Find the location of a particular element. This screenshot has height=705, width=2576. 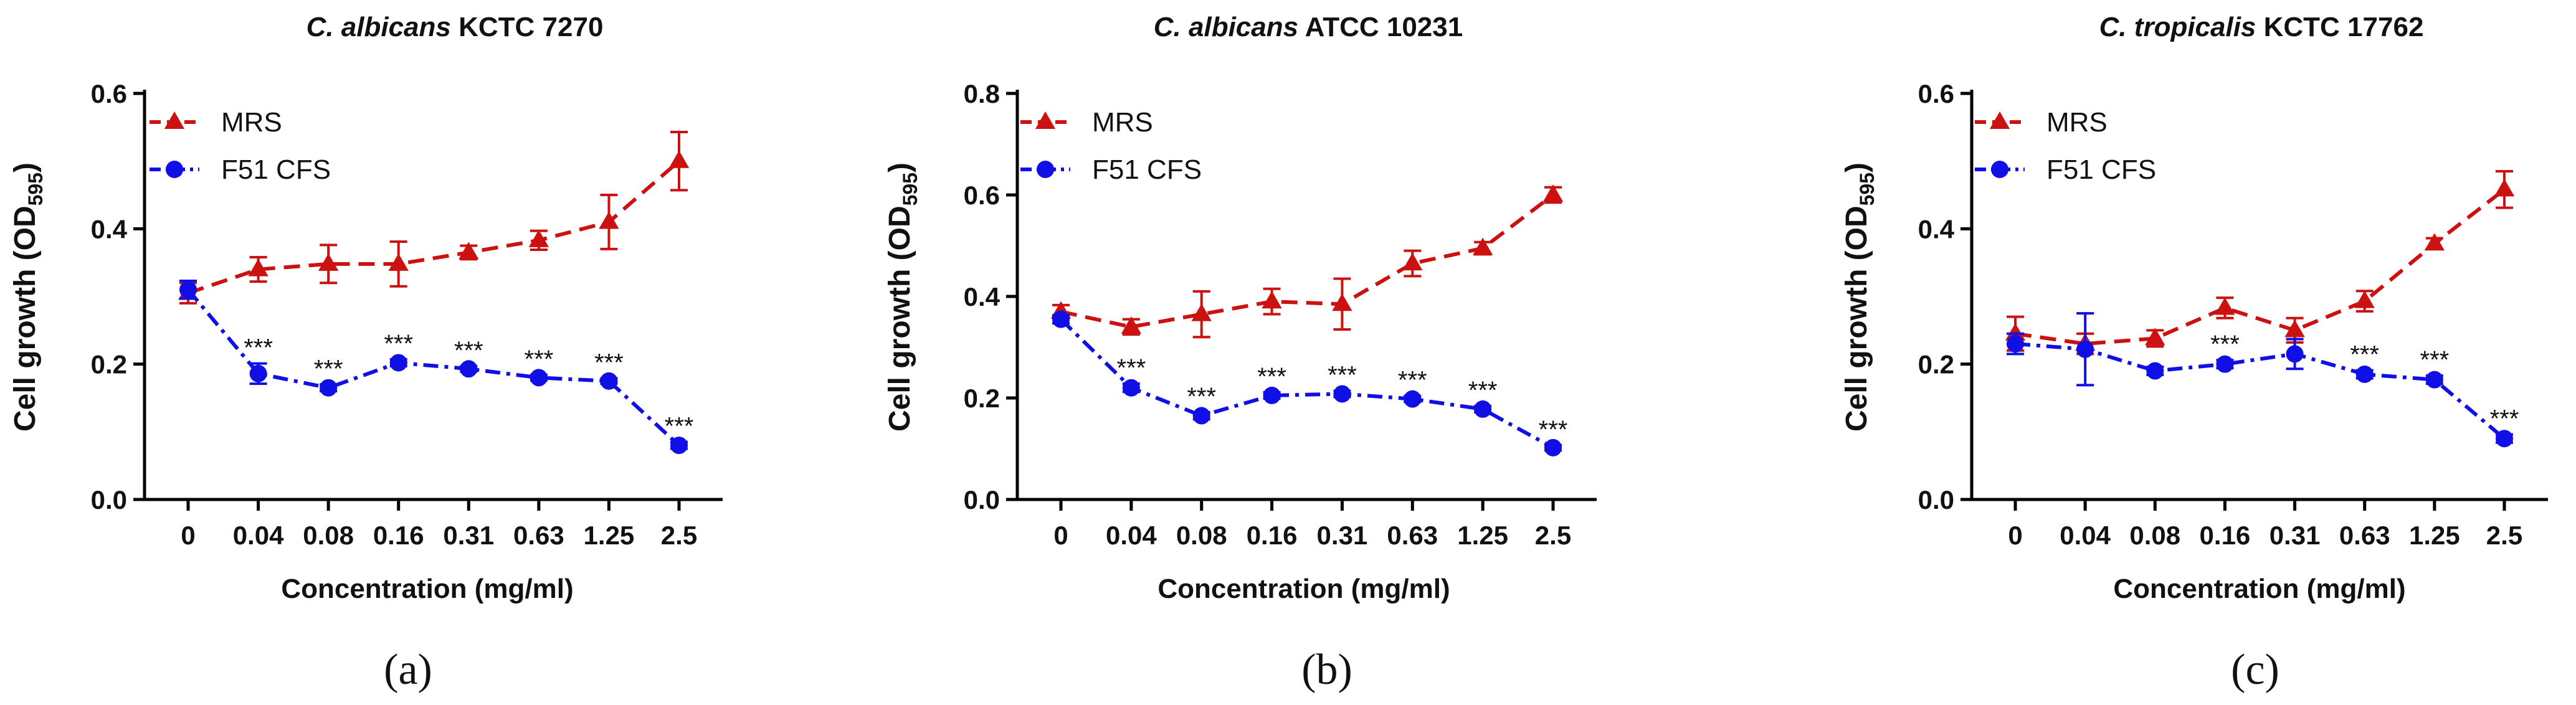

panel-label: (a) is located at coordinates (408, 670).